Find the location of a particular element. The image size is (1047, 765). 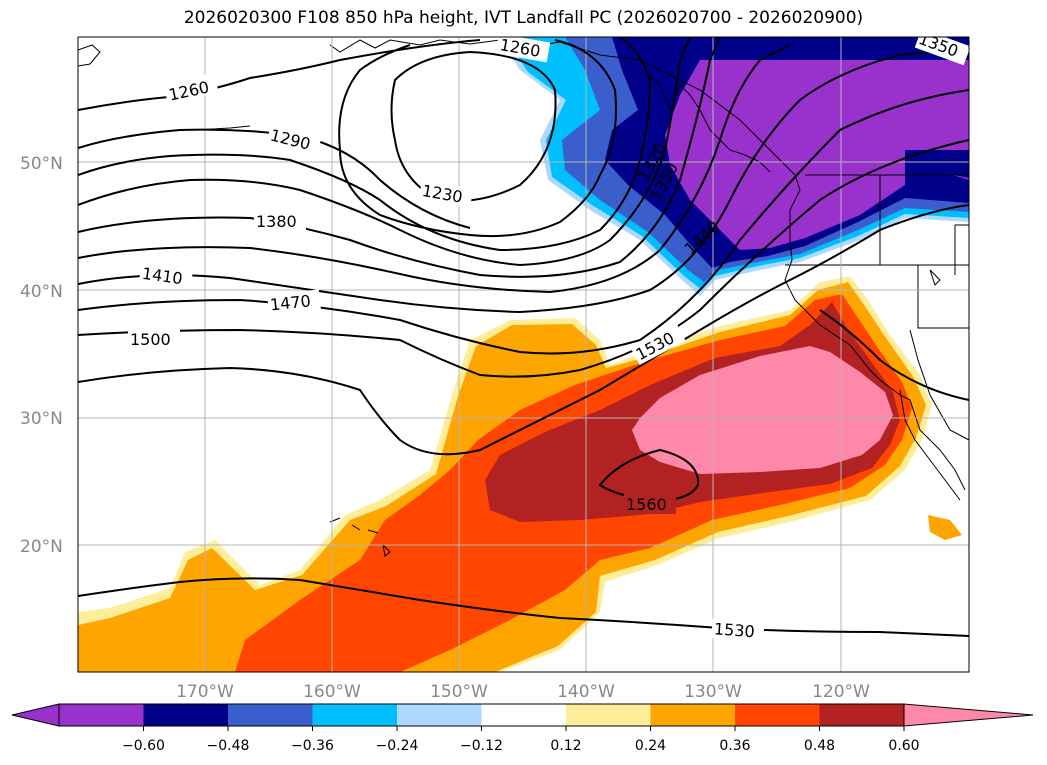

colorbar-tick-label: 0.60 is located at coordinates (903, 746).